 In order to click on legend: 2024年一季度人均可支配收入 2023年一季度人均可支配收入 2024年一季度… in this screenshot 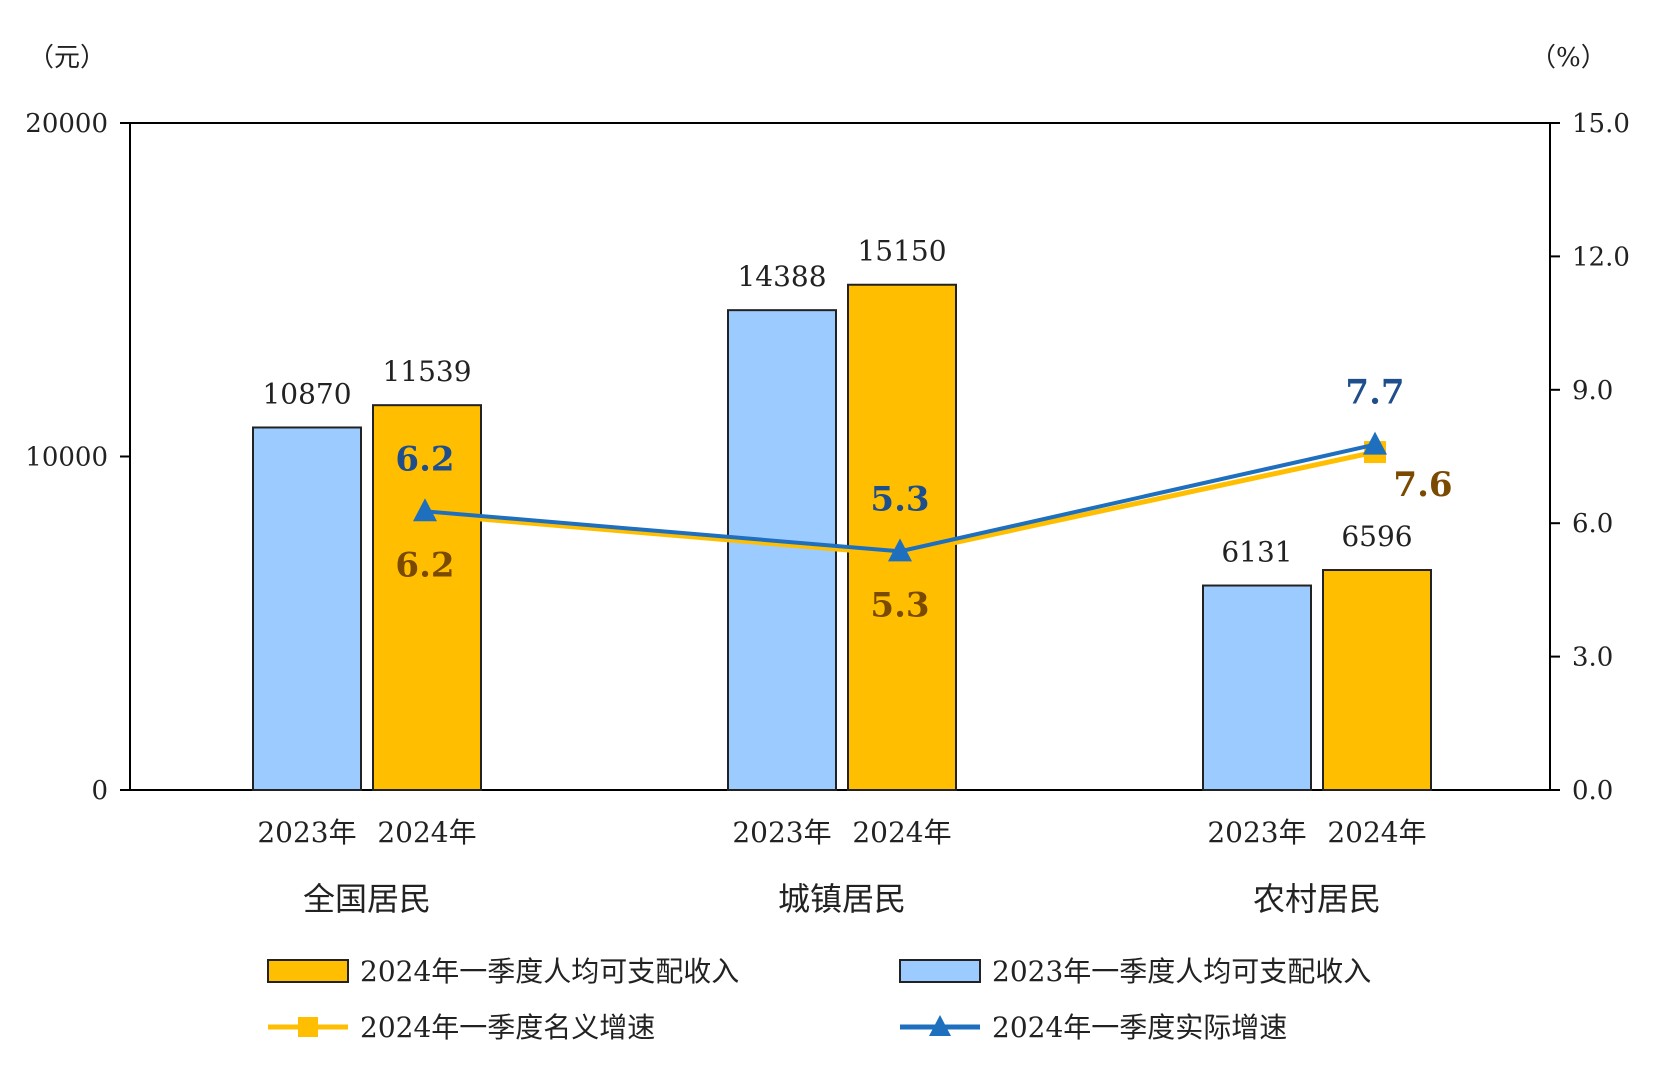, I will do `click(819, 999)`.